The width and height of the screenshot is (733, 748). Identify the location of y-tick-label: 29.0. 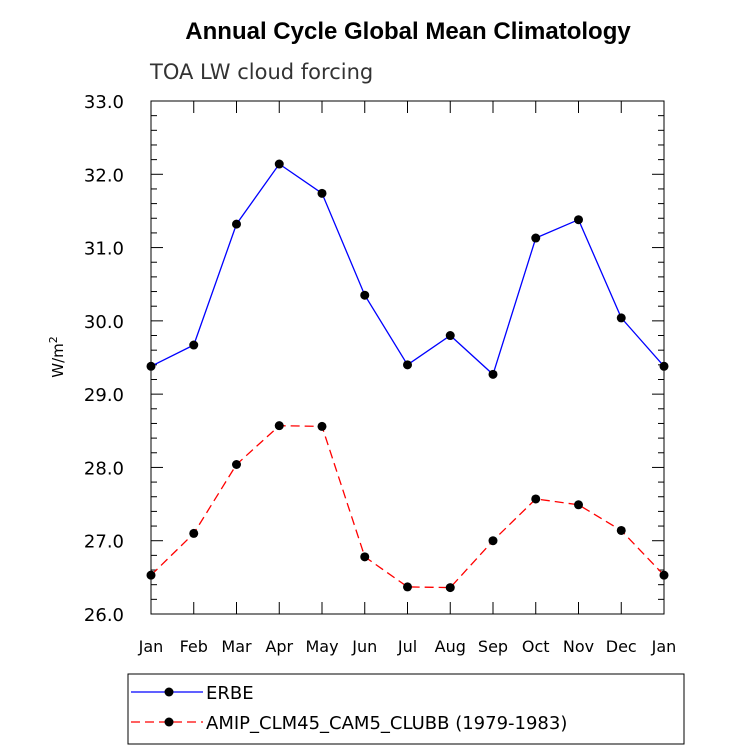
(104, 395).